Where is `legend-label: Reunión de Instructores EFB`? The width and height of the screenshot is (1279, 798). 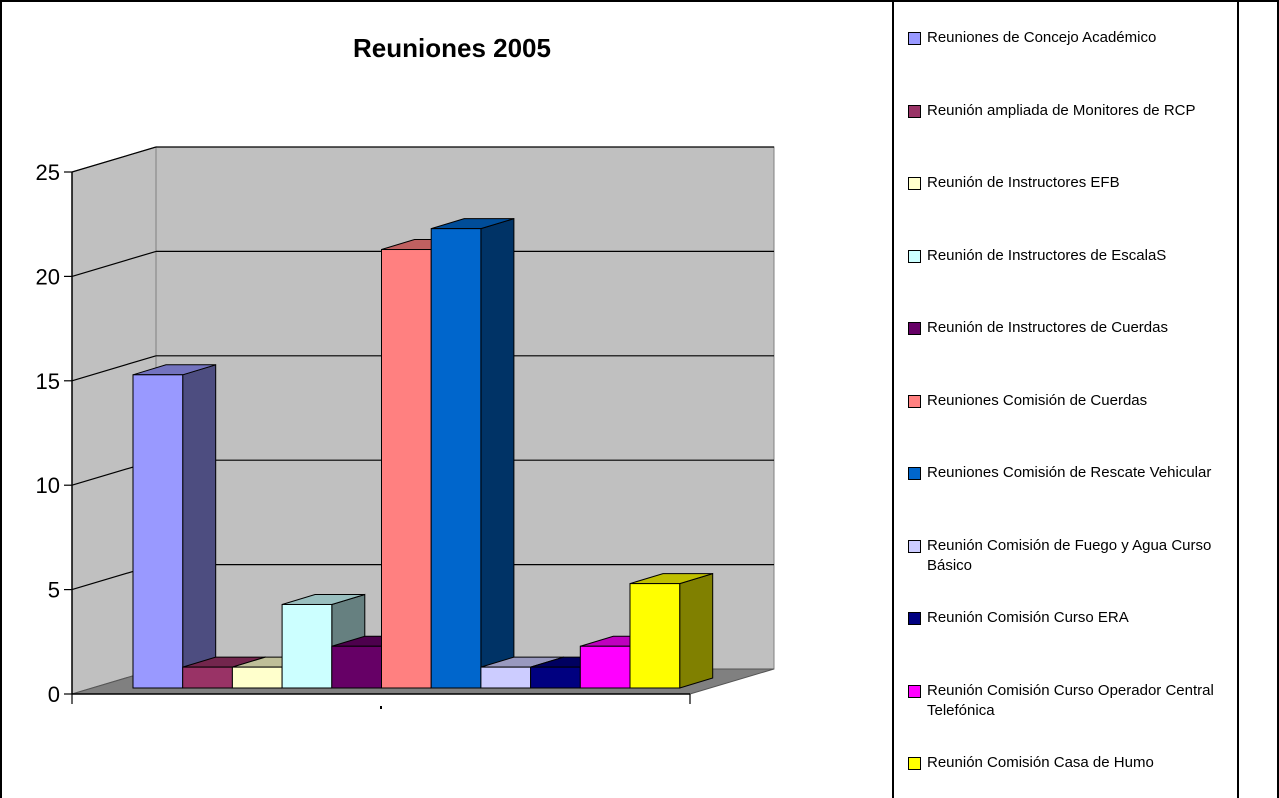
legend-label: Reunión de Instructores EFB is located at coordinates (1023, 182).